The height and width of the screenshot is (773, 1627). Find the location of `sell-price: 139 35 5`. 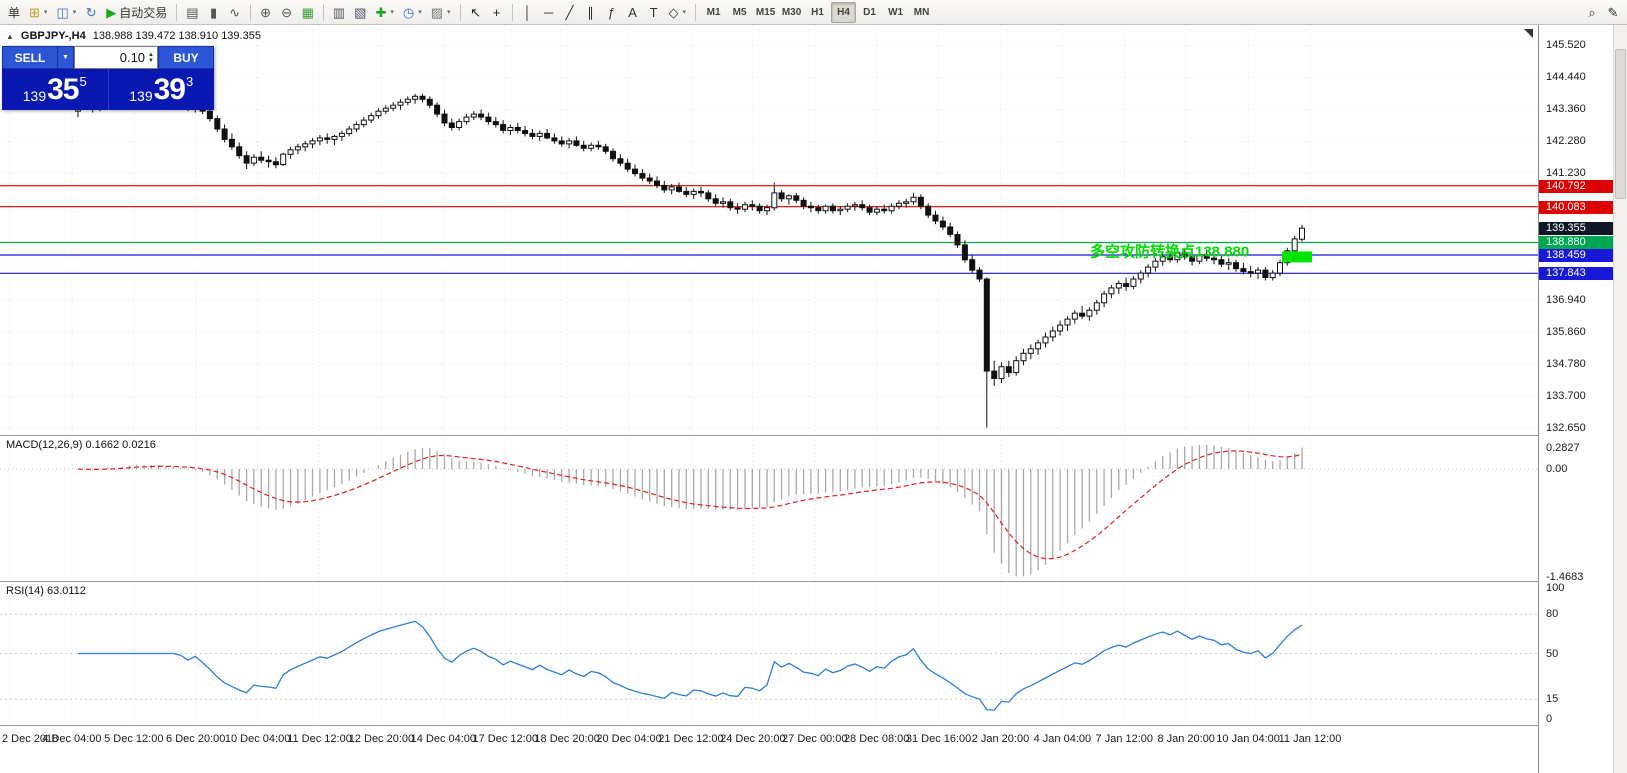

sell-price: 139 35 5 is located at coordinates (55, 89).